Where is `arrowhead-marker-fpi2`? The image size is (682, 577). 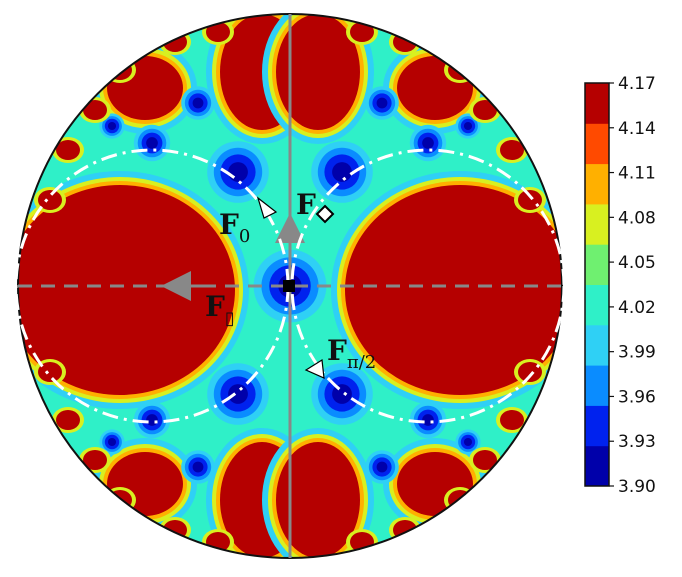
arrowhead-marker-fpi2 is located at coordinates (314, 368).